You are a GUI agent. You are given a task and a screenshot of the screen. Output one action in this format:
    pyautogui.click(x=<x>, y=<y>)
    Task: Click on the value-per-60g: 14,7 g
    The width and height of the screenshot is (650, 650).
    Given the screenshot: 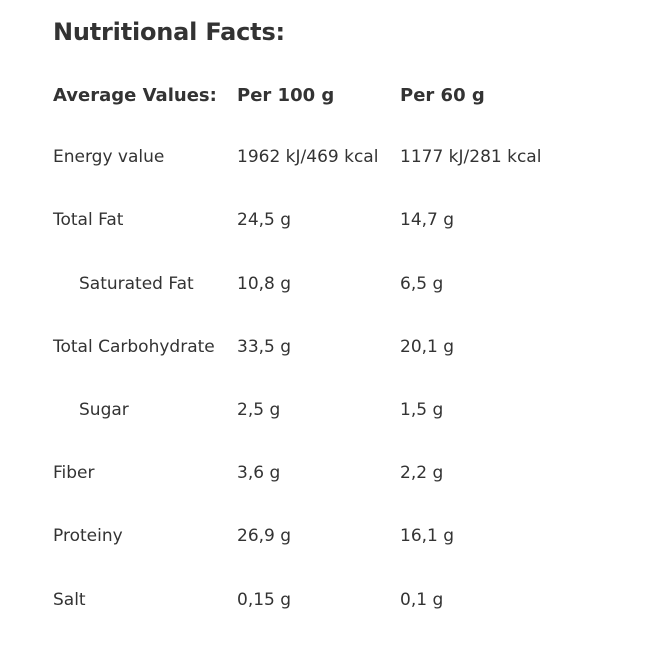 What is the action you would take?
    pyautogui.click(x=427, y=220)
    